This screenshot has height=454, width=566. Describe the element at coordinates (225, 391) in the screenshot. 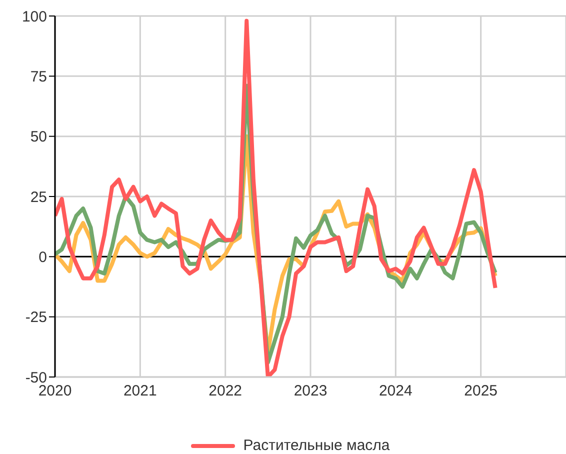

I see `x-tick-label: 2022` at that location.